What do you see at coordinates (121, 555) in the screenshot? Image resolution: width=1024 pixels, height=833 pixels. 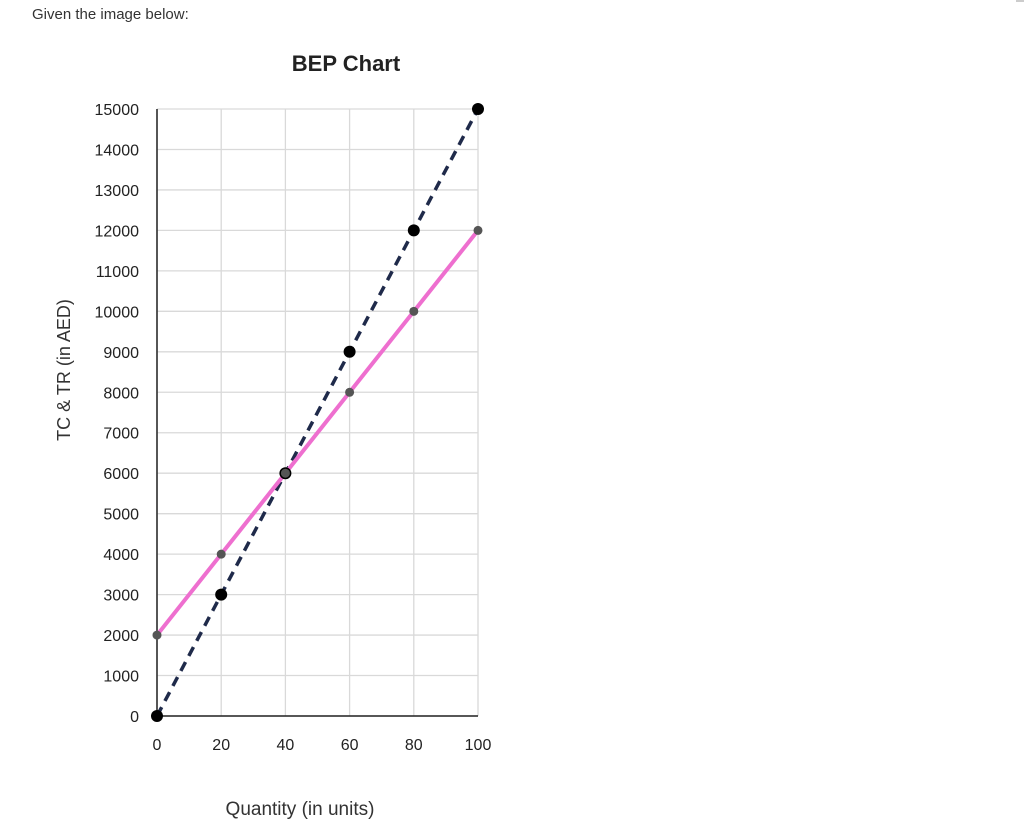 I see `y-tick-label: 4000` at bounding box center [121, 555].